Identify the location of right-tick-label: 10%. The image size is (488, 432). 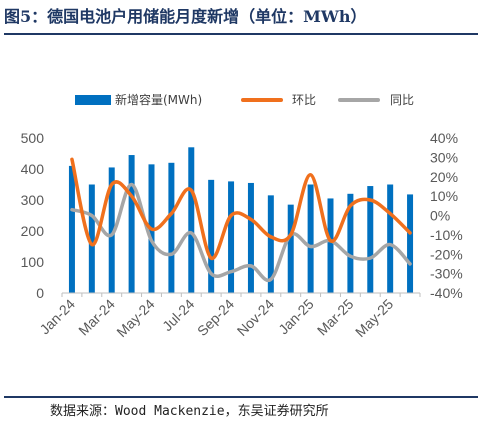
(444, 196).